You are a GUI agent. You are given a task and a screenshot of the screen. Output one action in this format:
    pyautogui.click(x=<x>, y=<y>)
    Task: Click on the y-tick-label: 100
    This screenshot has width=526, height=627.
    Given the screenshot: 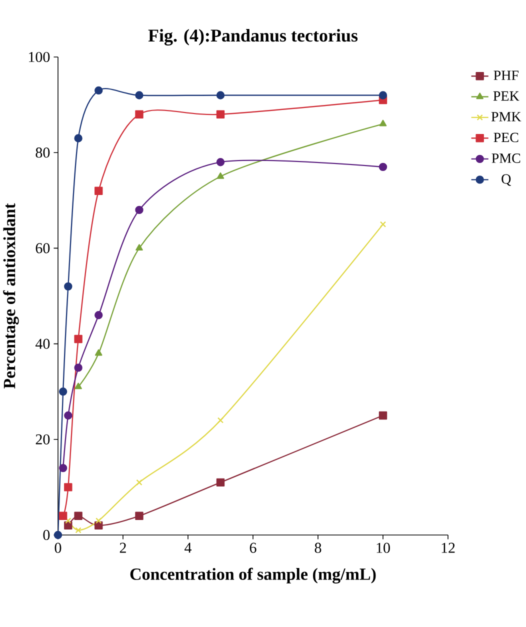 What is the action you would take?
    pyautogui.click(x=39, y=57)
    